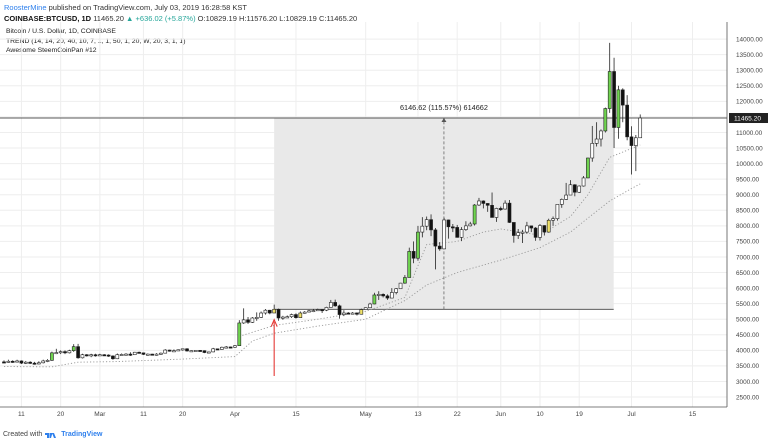 The width and height of the screenshot is (768, 439). I want to click on author-link: RoosterMine, so click(25, 7).